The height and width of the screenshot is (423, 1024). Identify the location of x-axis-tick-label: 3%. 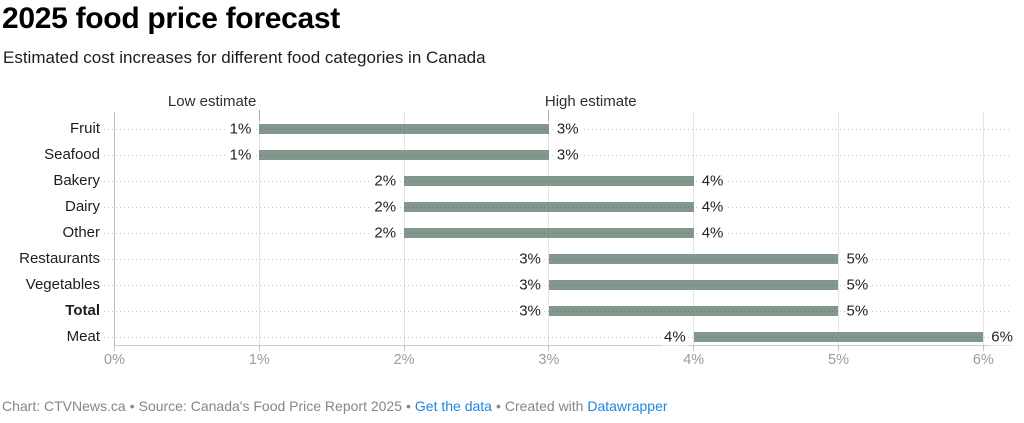
(549, 360).